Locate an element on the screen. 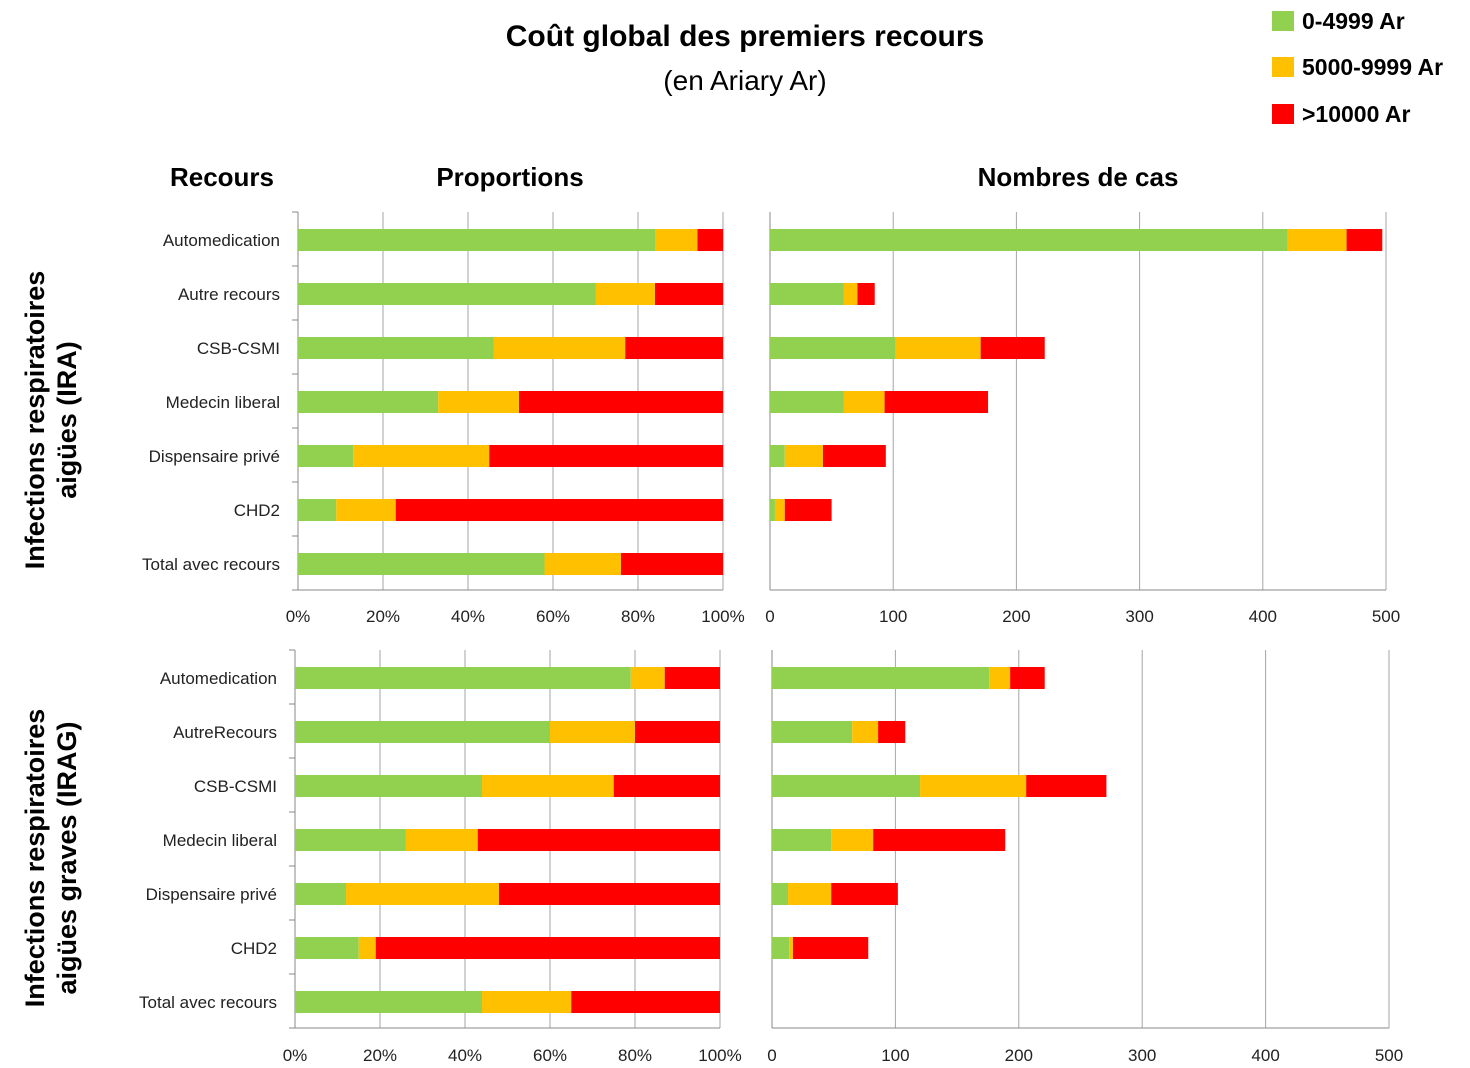 Image resolution: width=1470 pixels, height=1068 pixels. chart-title: Coût global des premiers recours is located at coordinates (745, 36).